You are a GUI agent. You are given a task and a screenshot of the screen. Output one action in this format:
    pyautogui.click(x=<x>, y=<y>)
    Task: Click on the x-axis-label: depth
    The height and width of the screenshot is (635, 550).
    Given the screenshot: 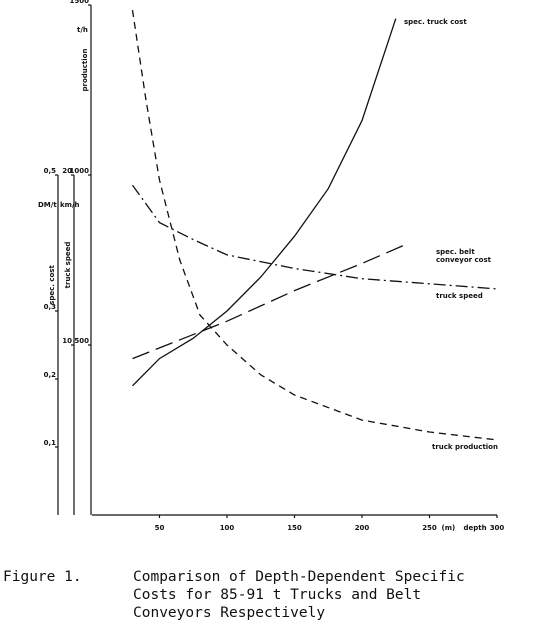 What is the action you would take?
    pyautogui.click(x=475, y=528)
    